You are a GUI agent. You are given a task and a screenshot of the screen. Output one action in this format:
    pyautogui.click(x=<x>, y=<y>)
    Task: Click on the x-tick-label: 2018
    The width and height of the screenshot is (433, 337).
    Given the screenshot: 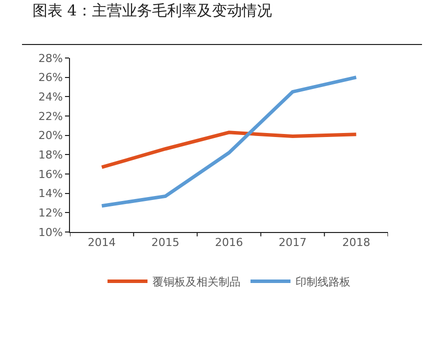 What is the action you would take?
    pyautogui.click(x=356, y=243)
    